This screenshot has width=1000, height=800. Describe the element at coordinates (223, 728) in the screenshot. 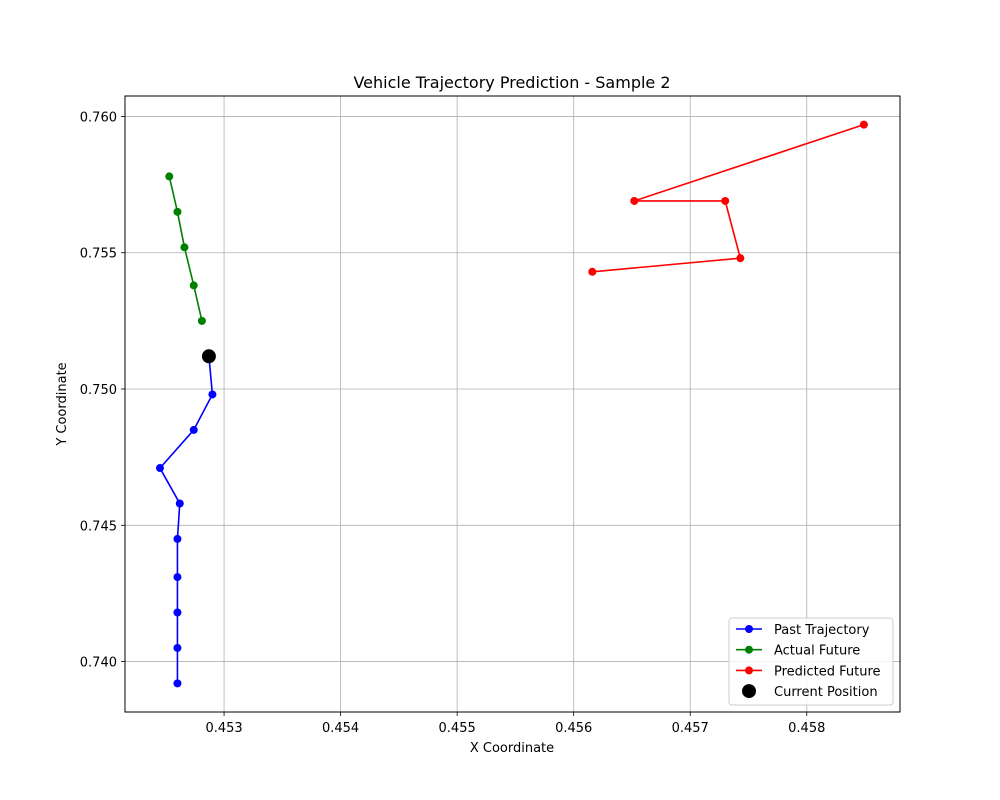

I see `x-tick-label: 0.453` at that location.